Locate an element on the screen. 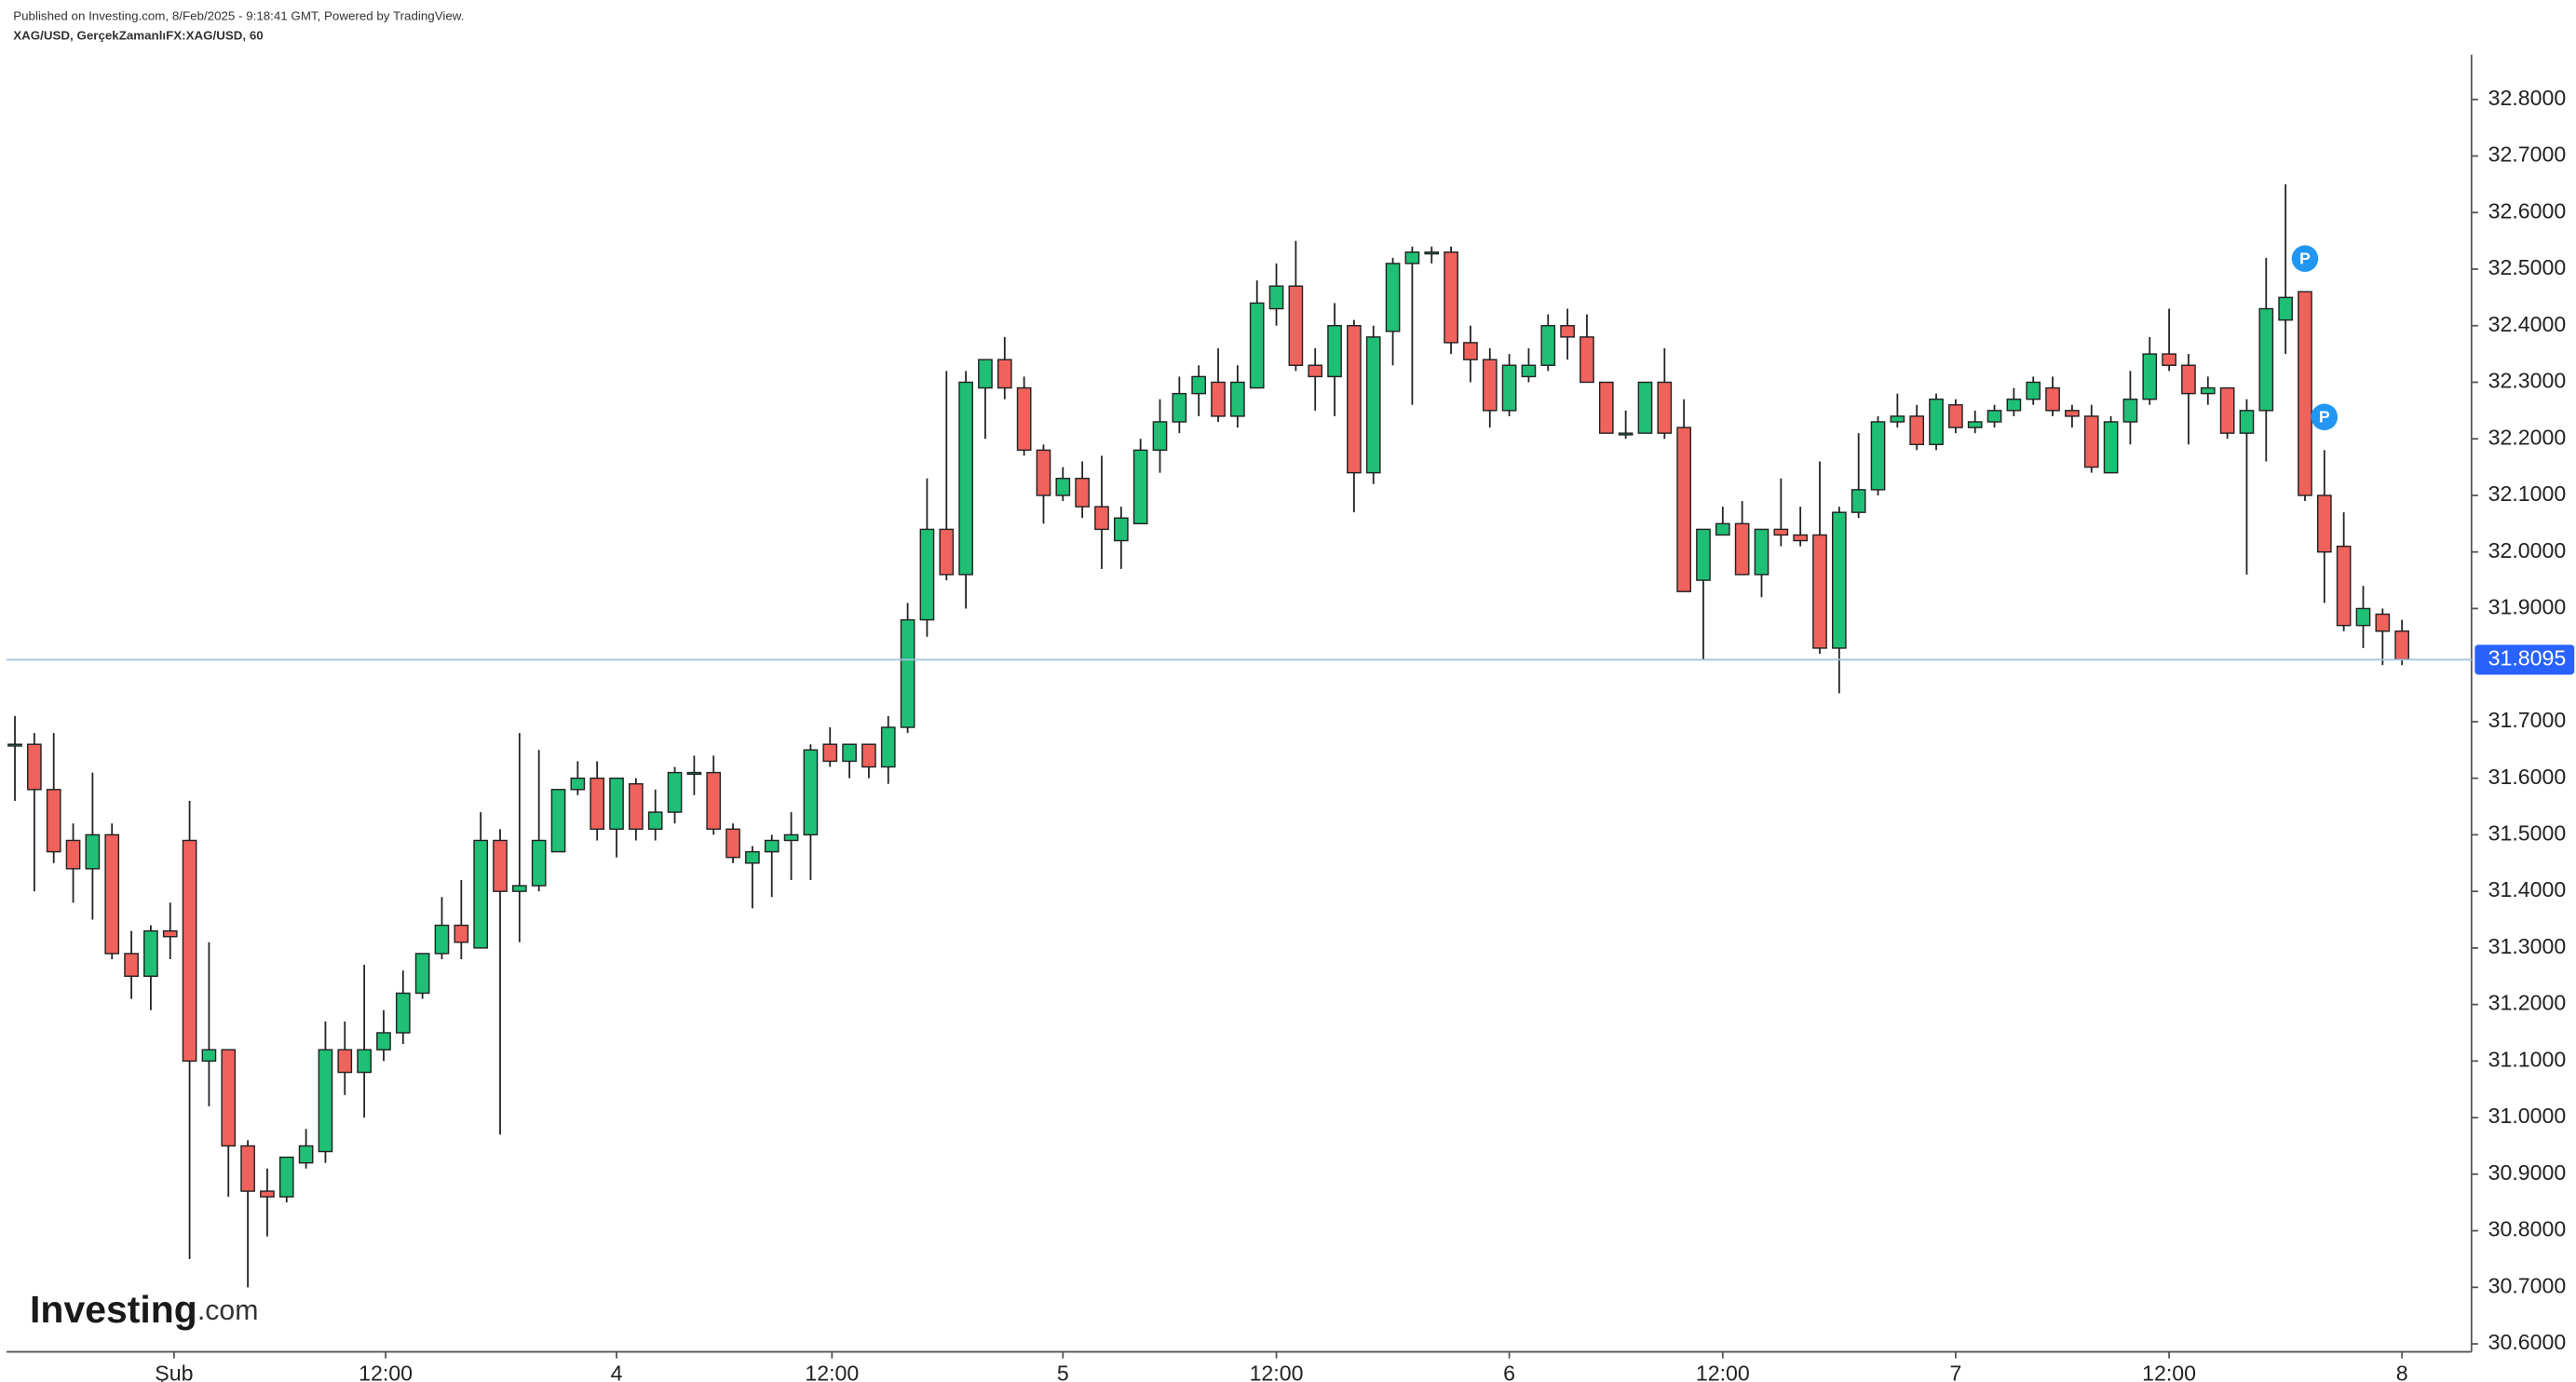  y-tick-label: 32.8000 is located at coordinates (2527, 98).